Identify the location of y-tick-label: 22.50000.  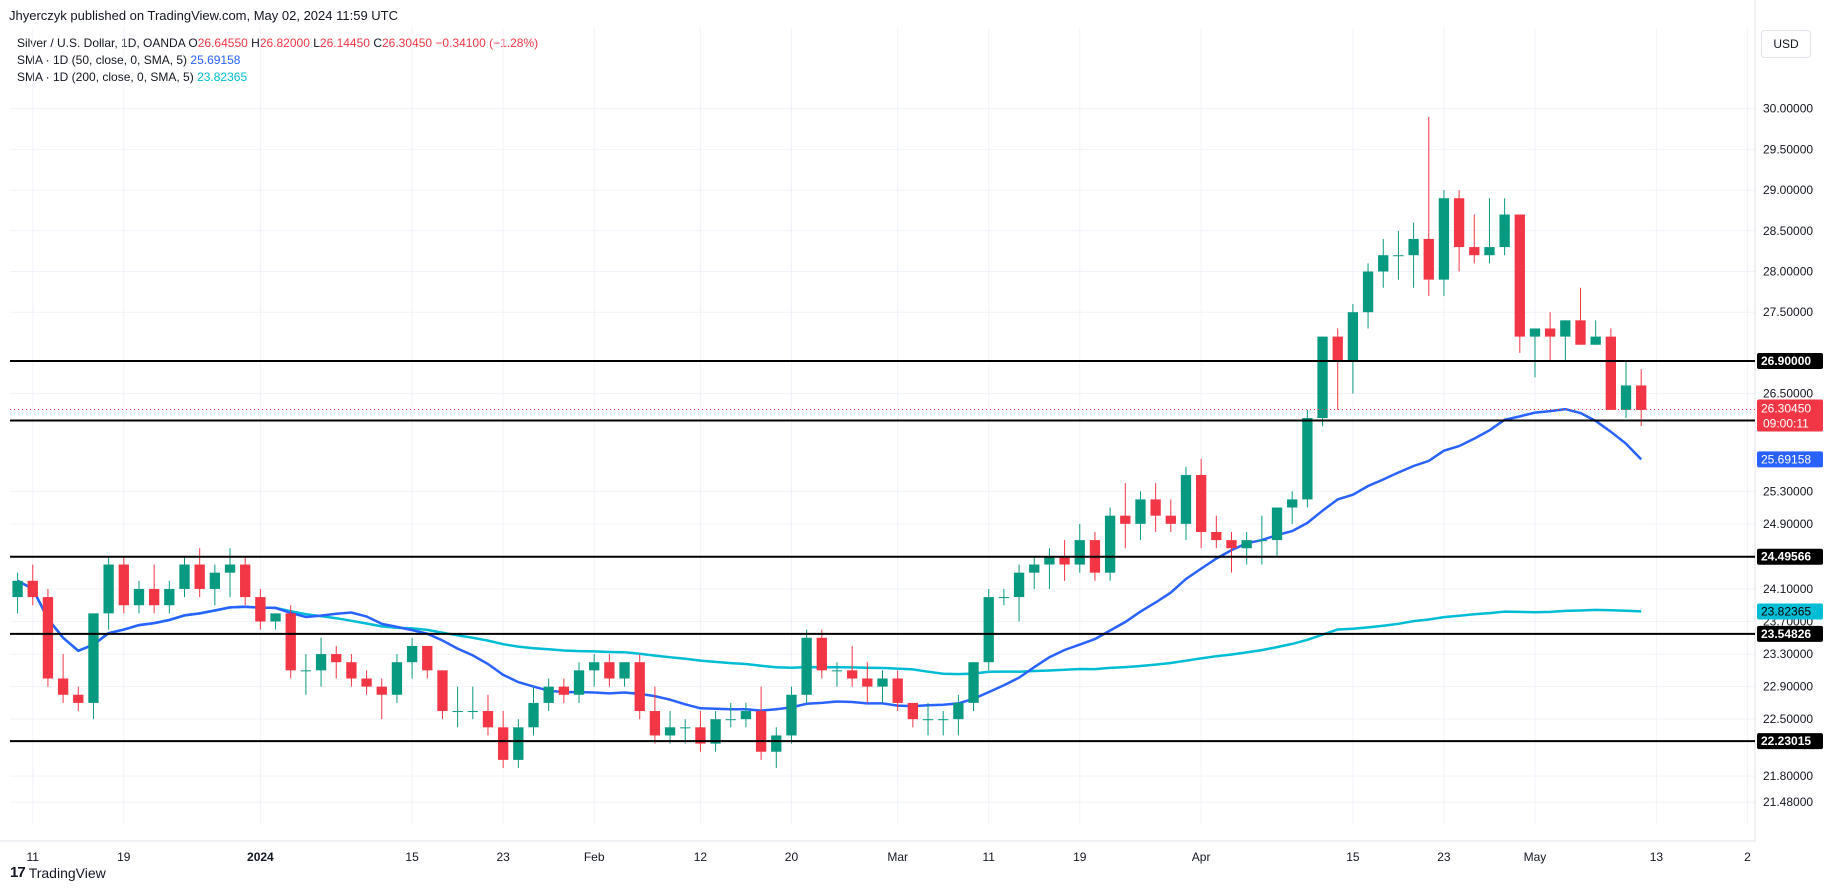
(1788, 719).